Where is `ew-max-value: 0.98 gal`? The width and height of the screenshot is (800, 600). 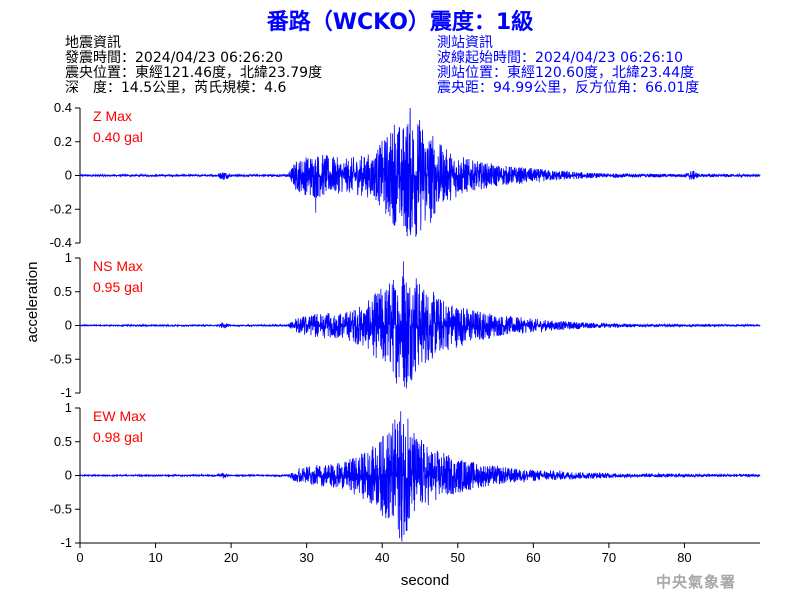
ew-max-value: 0.98 gal is located at coordinates (118, 437).